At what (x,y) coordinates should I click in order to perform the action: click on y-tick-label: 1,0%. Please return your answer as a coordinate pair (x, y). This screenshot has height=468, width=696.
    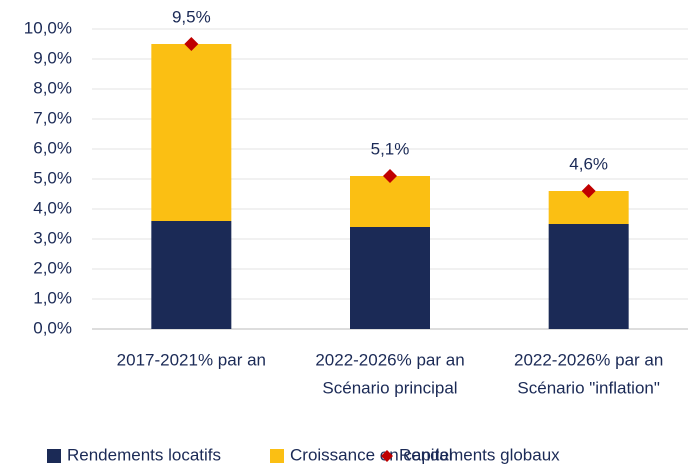
    Looking at the image, I should click on (52, 297).